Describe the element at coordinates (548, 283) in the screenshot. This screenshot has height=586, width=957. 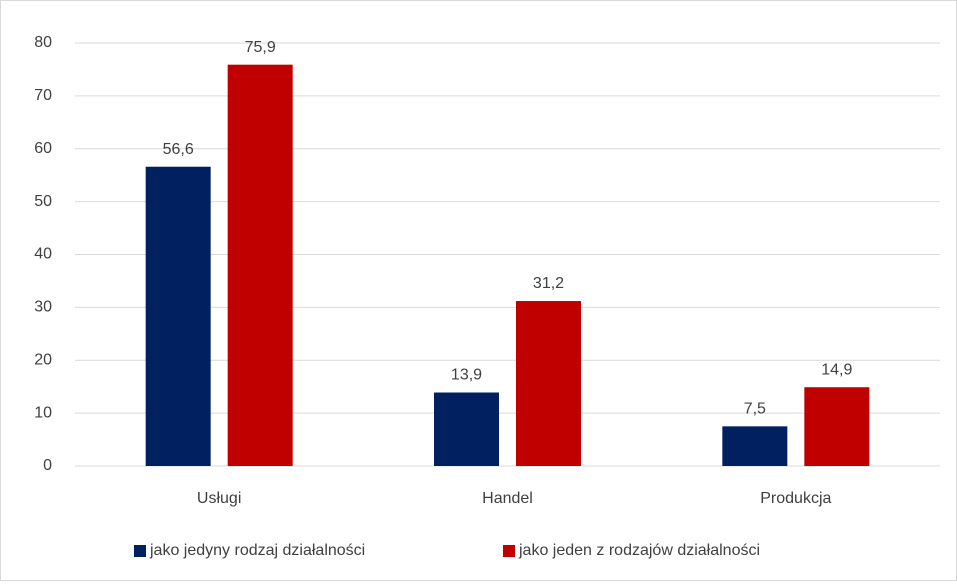
I see `data-label: 31,2` at that location.